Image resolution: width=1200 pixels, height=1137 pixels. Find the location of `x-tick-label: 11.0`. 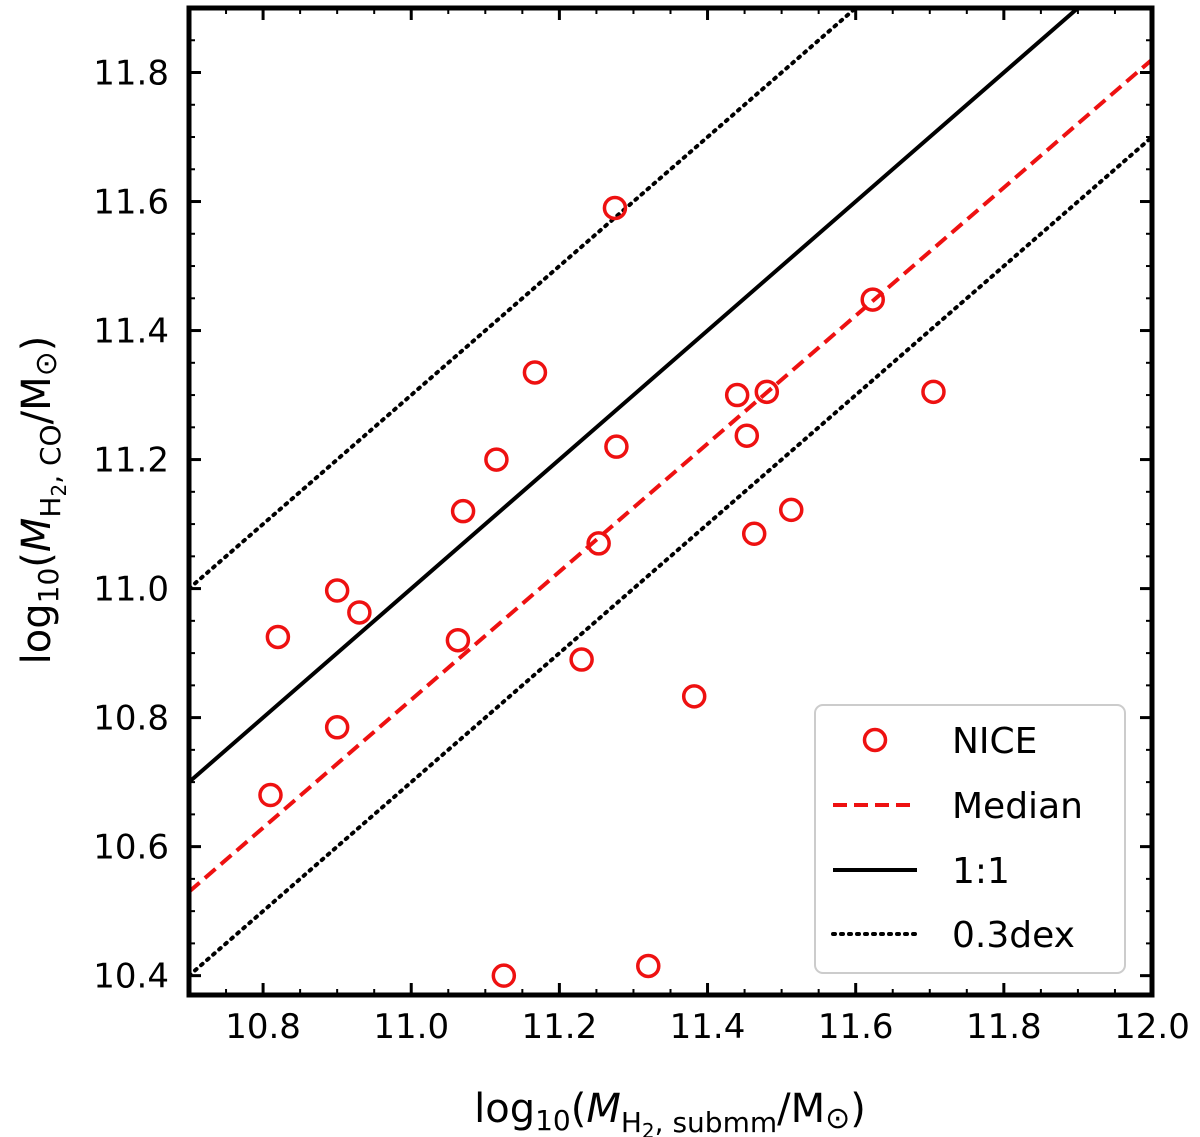

x-tick-label: 11.0 is located at coordinates (411, 1027).